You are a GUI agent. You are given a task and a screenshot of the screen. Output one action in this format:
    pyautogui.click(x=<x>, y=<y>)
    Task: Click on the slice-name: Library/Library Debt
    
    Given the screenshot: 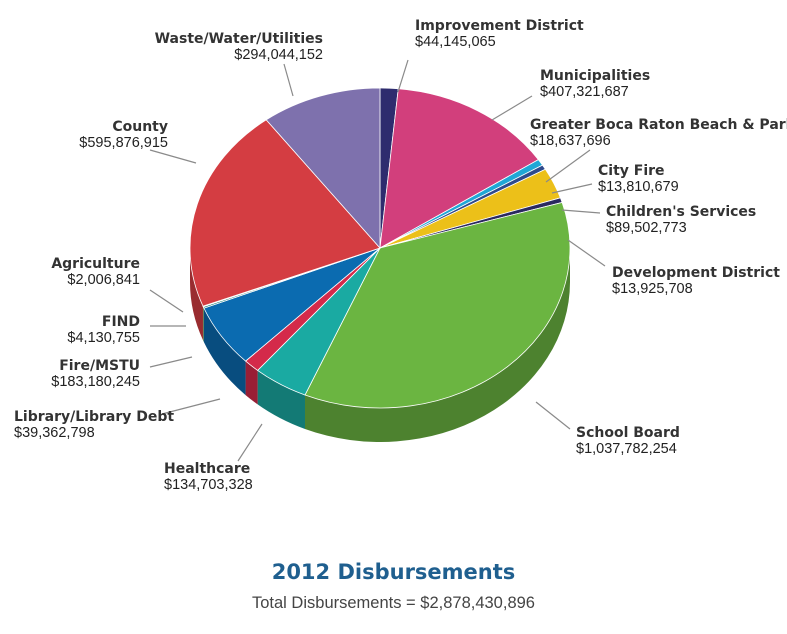 What is the action you would take?
    pyautogui.click(x=94, y=417)
    